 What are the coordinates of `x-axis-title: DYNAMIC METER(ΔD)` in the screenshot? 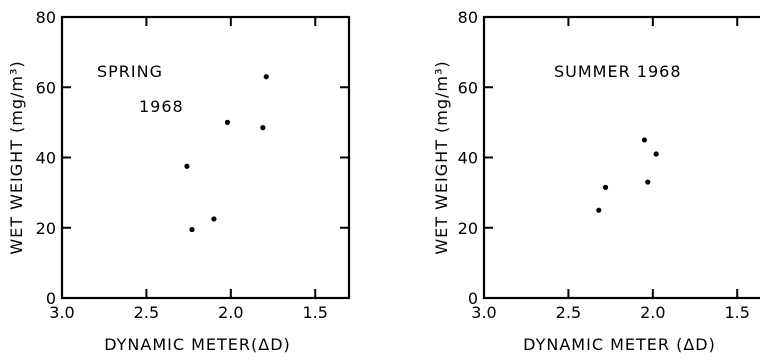 It's located at (197, 344).